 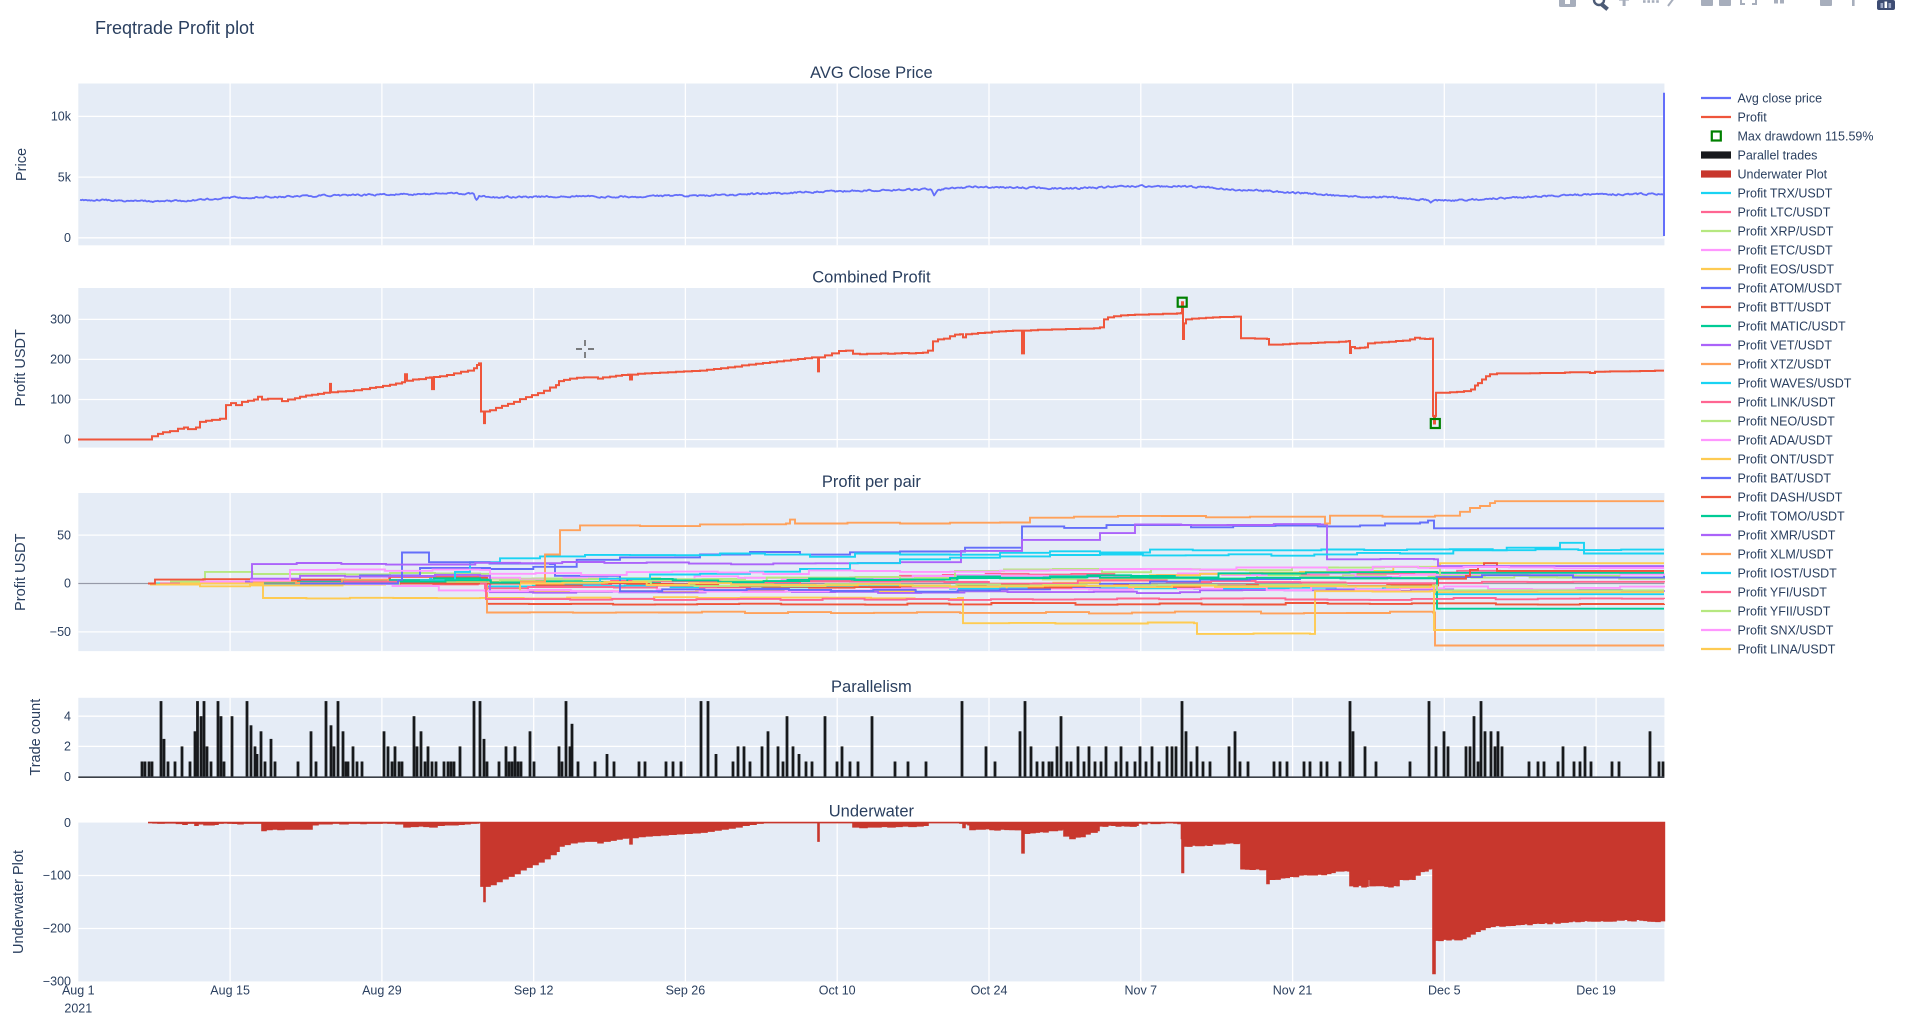 I want to click on svg-text: AVG Close Price, so click(x=871, y=73).